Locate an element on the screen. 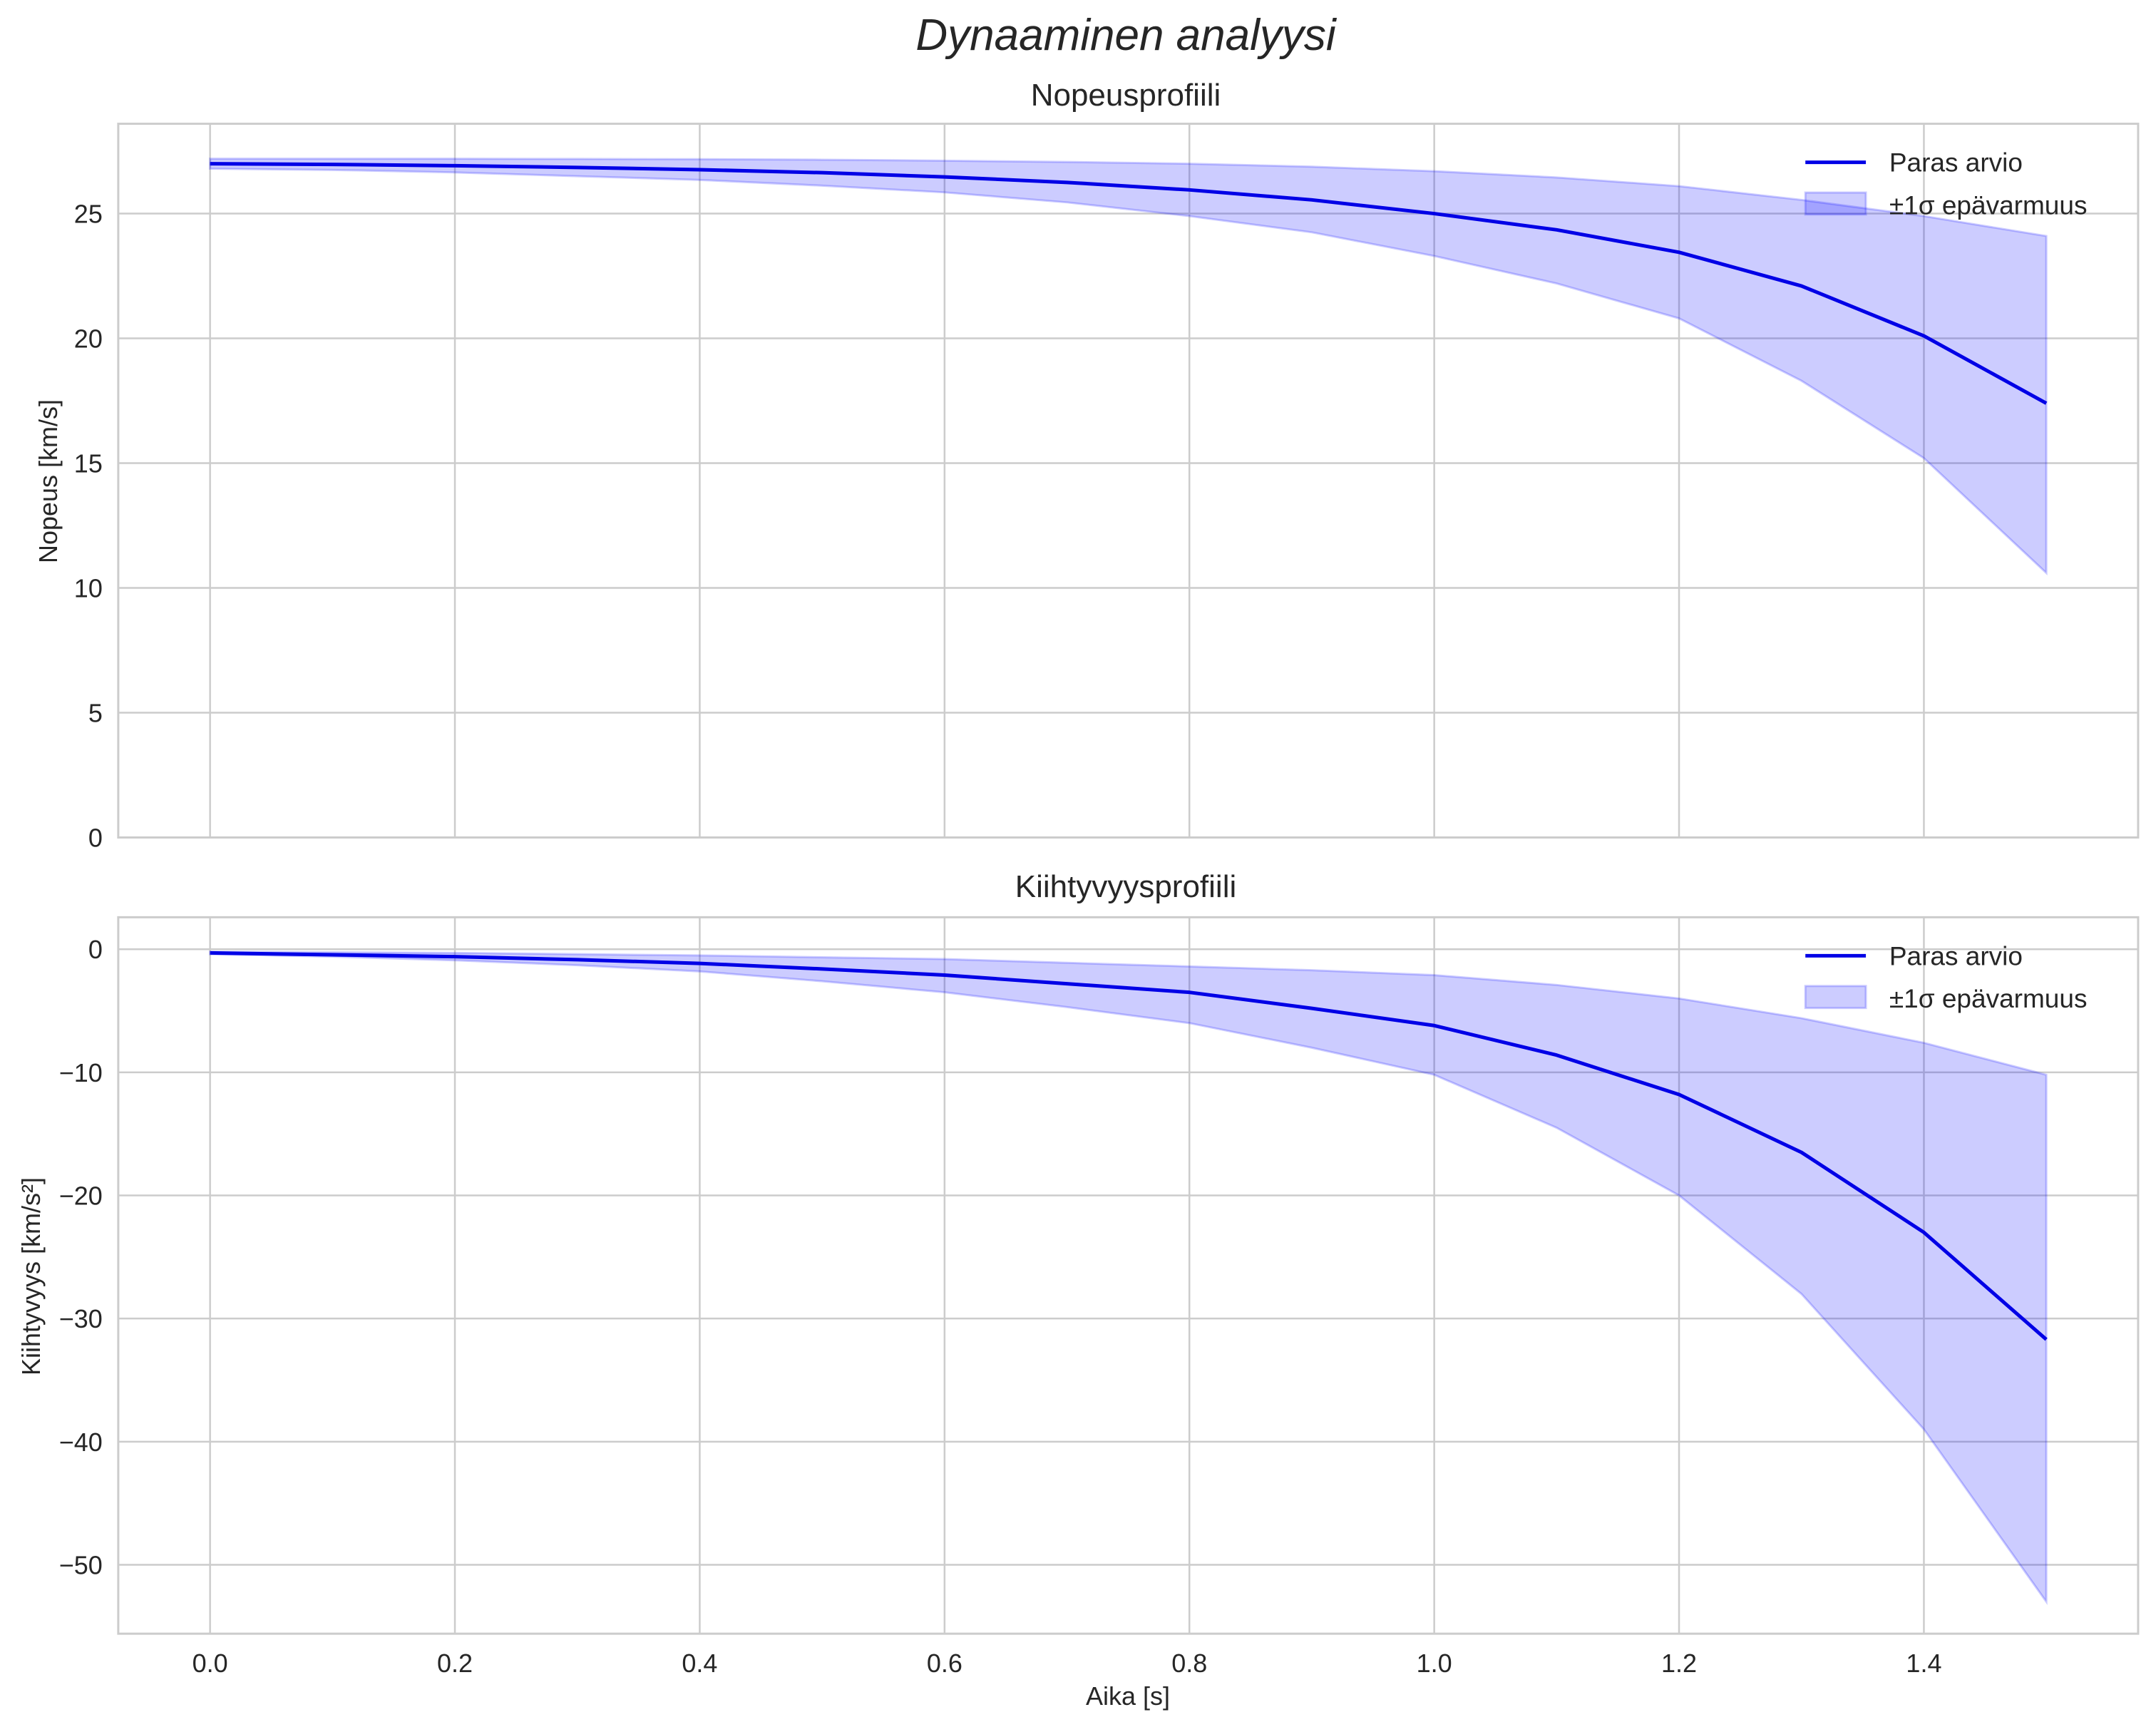  y-tick-label: 10 is located at coordinates (88, 588).